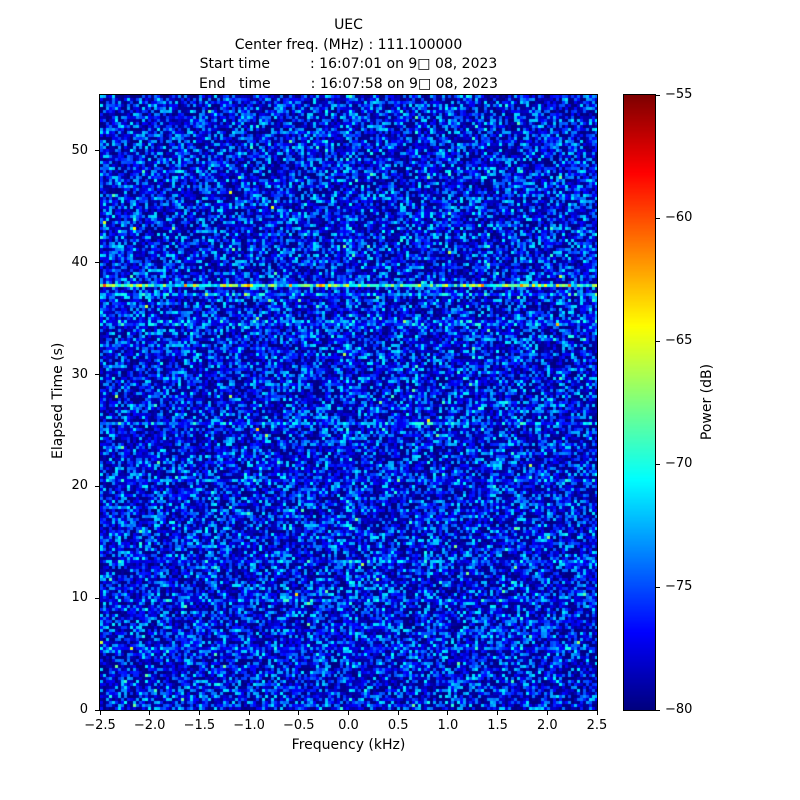 The height and width of the screenshot is (800, 800). What do you see at coordinates (448, 725) in the screenshot?
I see `x-tick-label: 1.0` at bounding box center [448, 725].